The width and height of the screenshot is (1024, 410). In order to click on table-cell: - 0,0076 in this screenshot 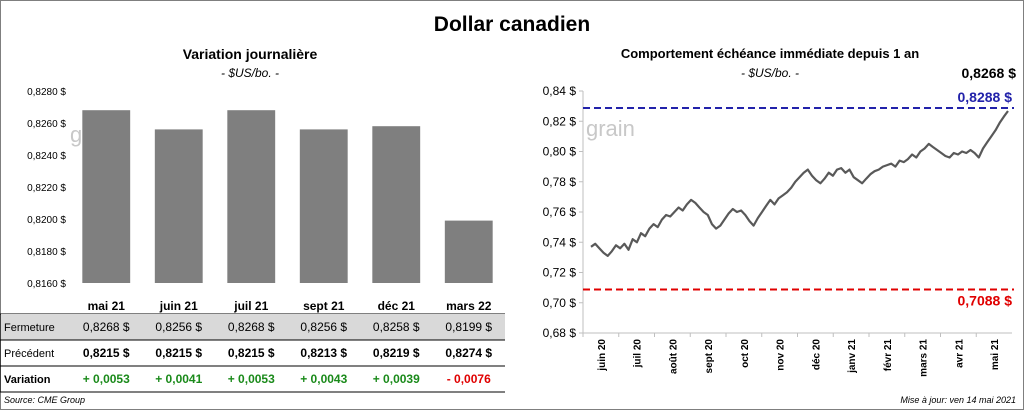, I will do `click(469, 379)`.